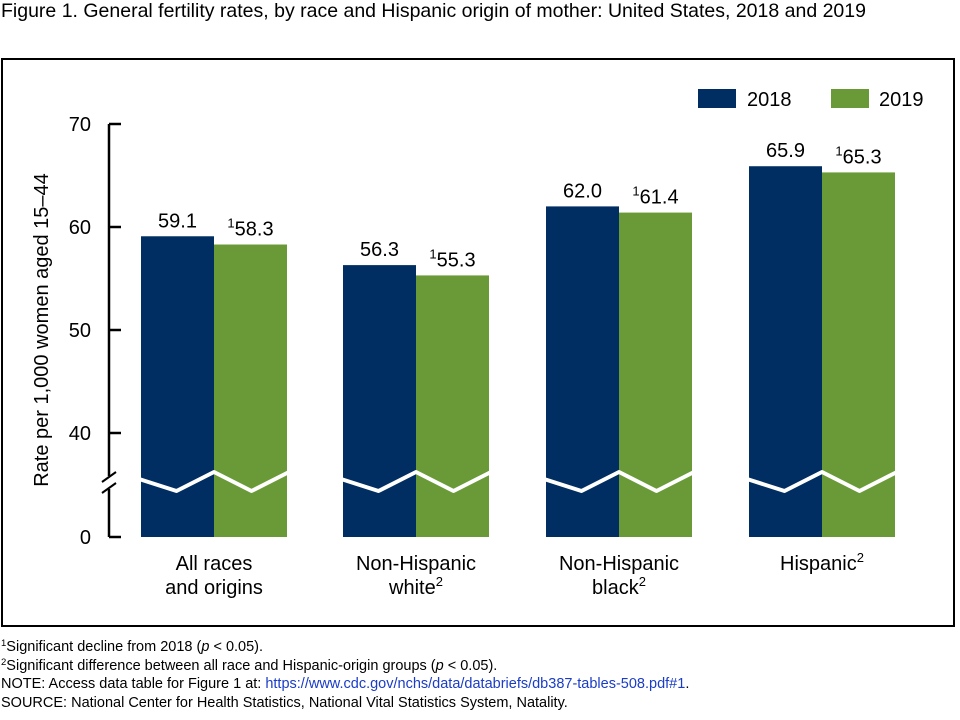 The image size is (960, 720). I want to click on category-label: and origins, so click(214, 588).